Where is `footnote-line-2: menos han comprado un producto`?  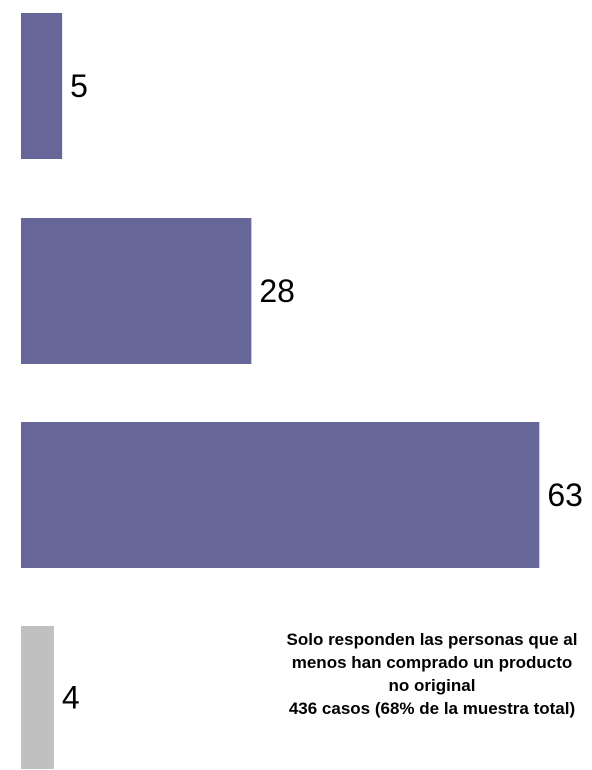
footnote-line-2: menos han comprado un producto is located at coordinates (432, 662).